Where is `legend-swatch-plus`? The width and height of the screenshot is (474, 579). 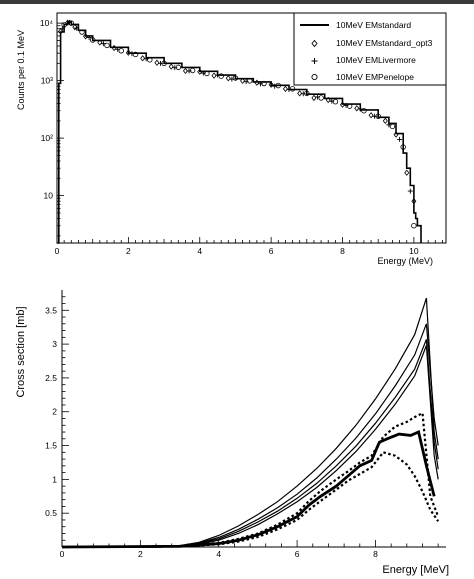
legend-swatch-plus is located at coordinates (314, 61).